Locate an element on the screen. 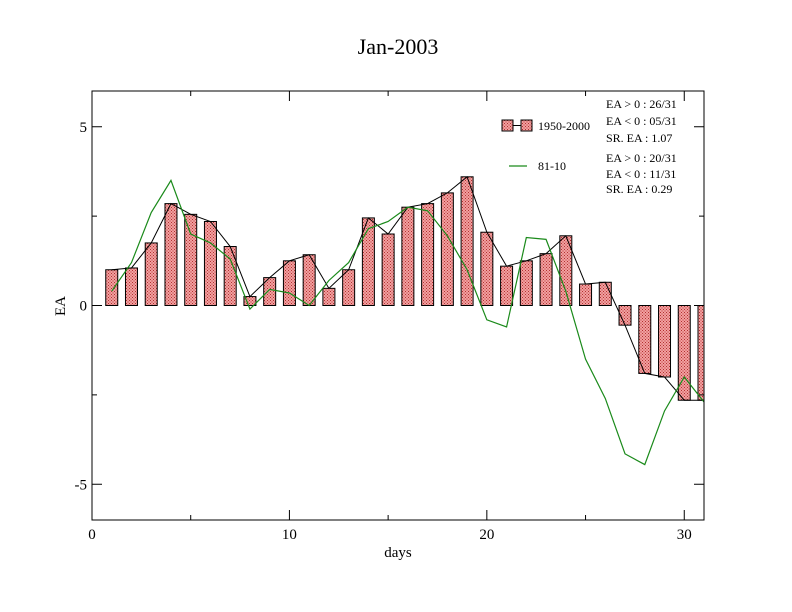  x-axis-label: days is located at coordinates (398, 553).